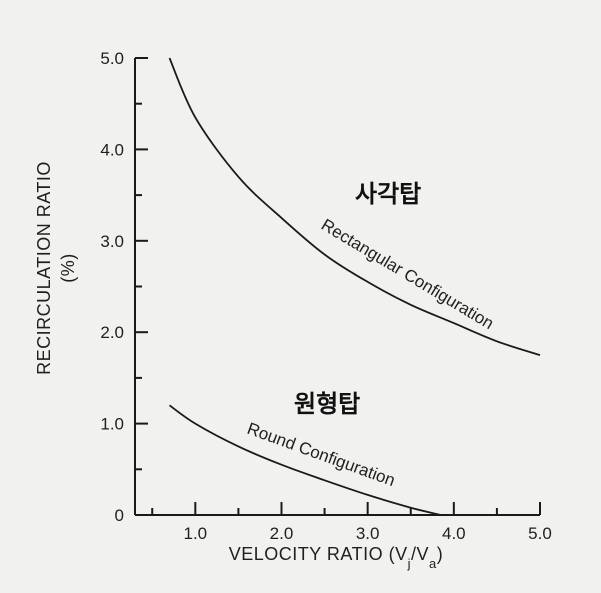 The width and height of the screenshot is (601, 593). What do you see at coordinates (112, 241) in the screenshot?
I see `y-tick-label: 3.0` at bounding box center [112, 241].